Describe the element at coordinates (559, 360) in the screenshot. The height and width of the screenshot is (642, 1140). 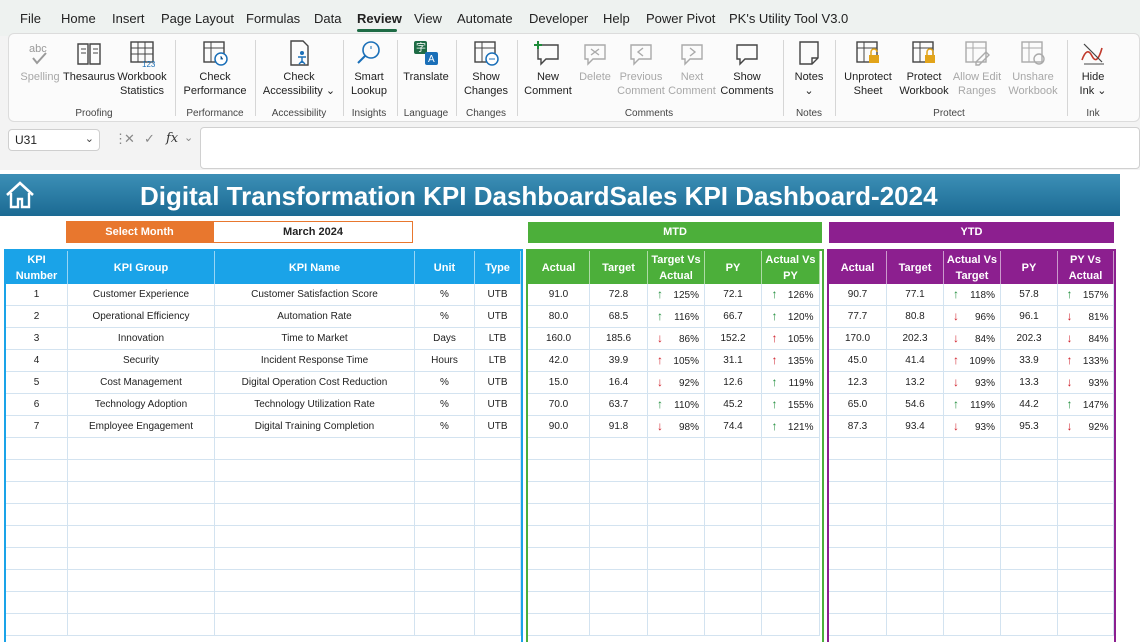
I see `mtd-actual-cell: 42.0` at that location.